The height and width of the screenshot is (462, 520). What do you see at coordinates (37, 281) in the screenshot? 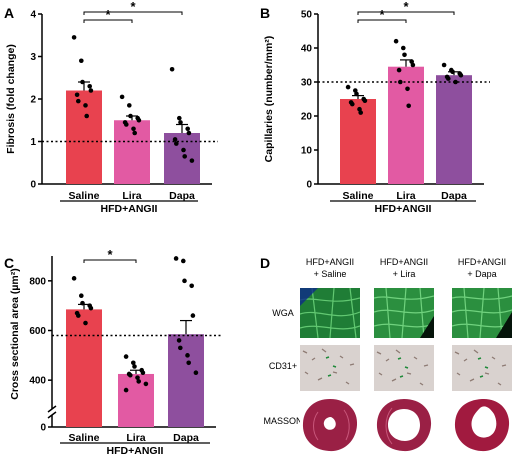
I see `y-tick-label: 800` at bounding box center [37, 281].